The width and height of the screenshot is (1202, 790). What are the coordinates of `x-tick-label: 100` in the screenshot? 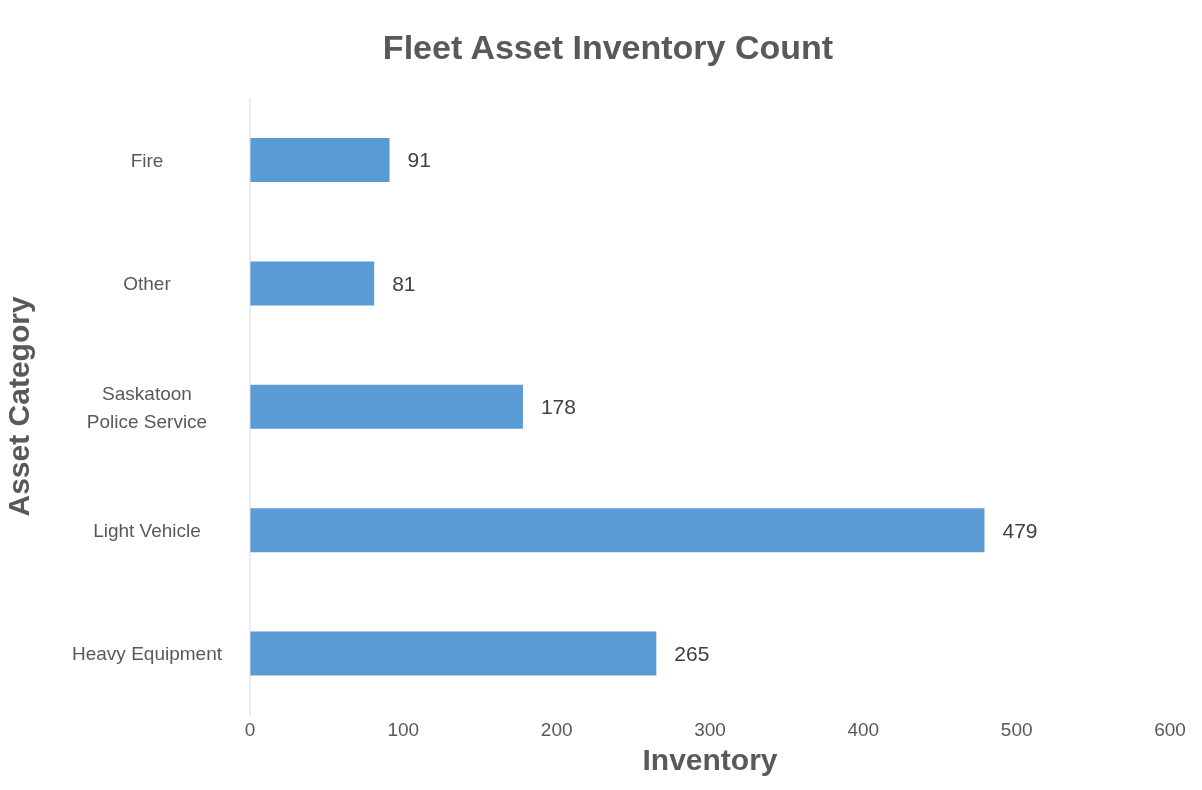 It's located at (403, 730).